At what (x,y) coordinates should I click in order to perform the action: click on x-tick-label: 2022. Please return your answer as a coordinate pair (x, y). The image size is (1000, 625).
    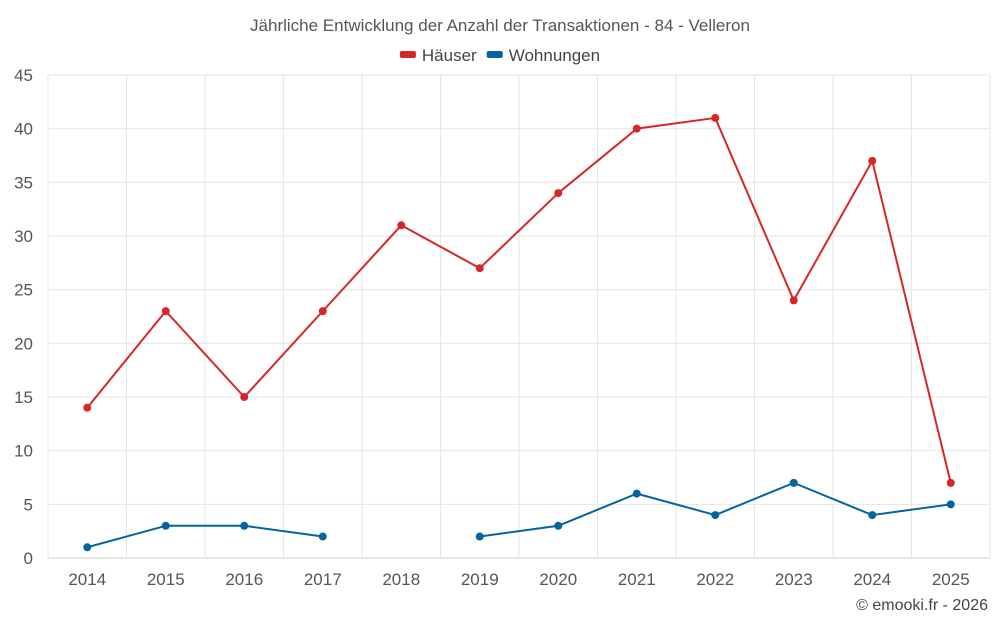
    Looking at the image, I should click on (715, 579).